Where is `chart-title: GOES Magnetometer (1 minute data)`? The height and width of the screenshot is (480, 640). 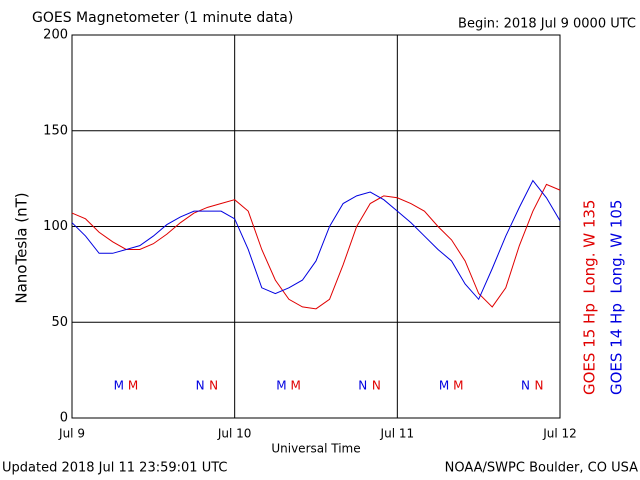 chart-title: GOES Magnetometer (1 minute data) is located at coordinates (162, 18).